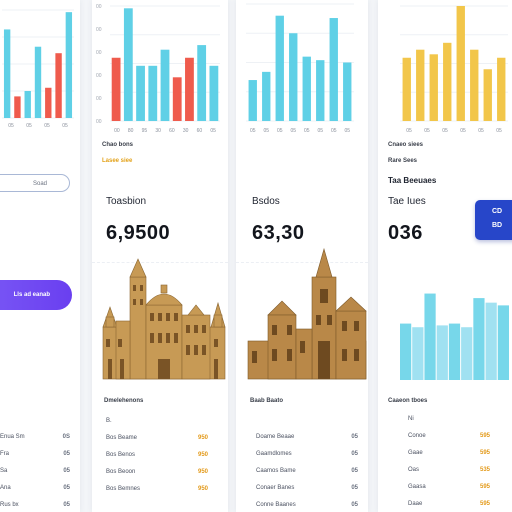 The height and width of the screenshot is (512, 512). What do you see at coordinates (35, 183) in the screenshot?
I see `search-pill: Soad` at bounding box center [35, 183].